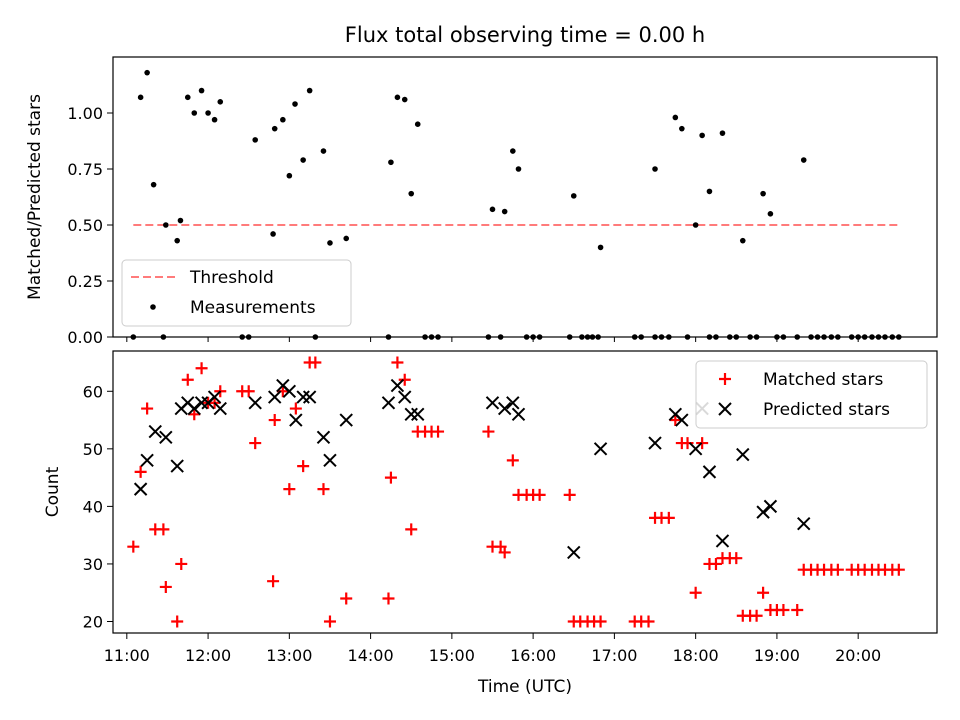  What do you see at coordinates (93, 449) in the screenshot?
I see `bottom-y-tick-label: 50` at bounding box center [93, 449].